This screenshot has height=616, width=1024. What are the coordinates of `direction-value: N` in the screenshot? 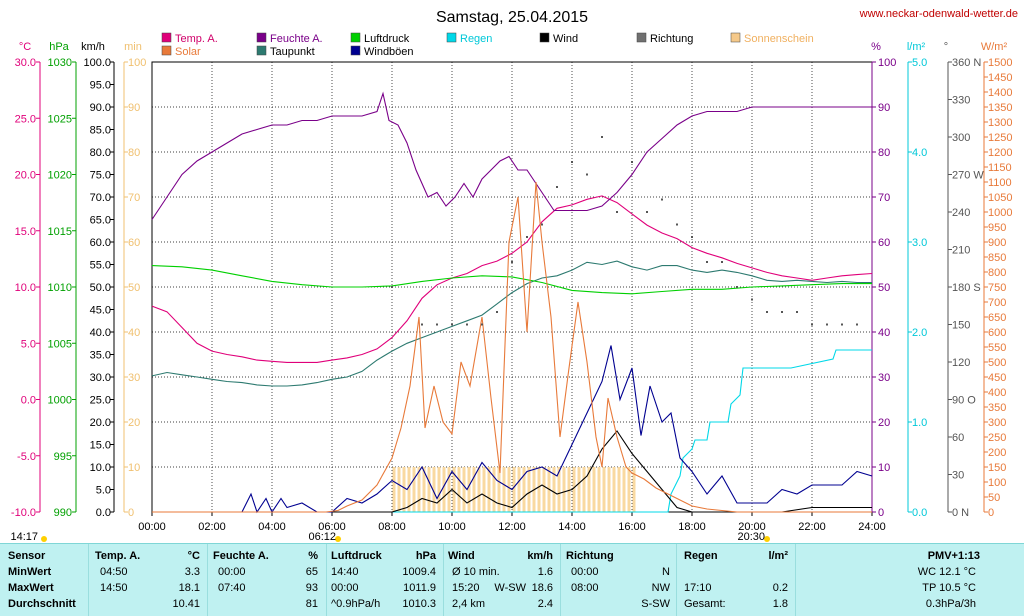 It's located at (666, 572).